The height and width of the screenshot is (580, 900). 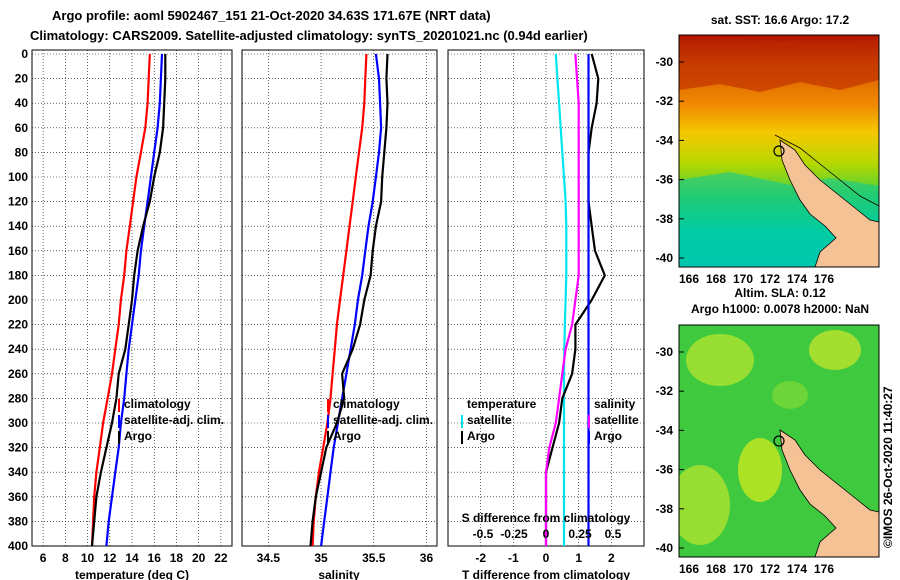 What do you see at coordinates (18, 374) in the screenshot?
I see `depth-tick-label: 260` at bounding box center [18, 374].